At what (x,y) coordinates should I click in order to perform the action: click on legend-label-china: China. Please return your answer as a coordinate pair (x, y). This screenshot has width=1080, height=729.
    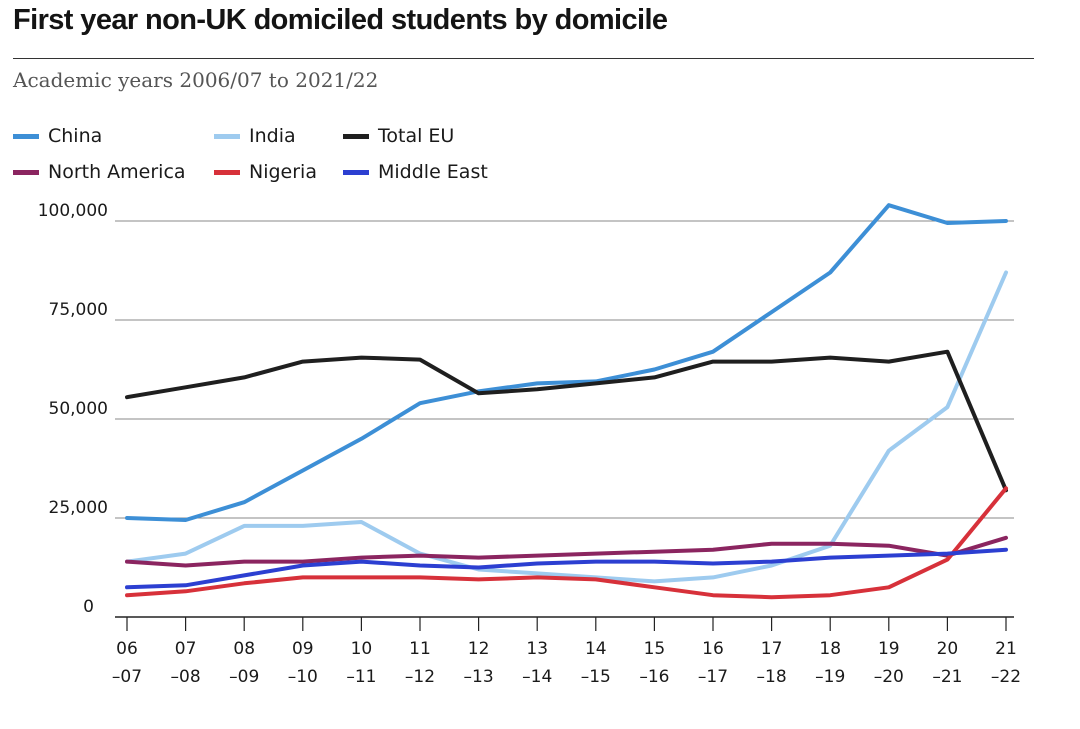
    Looking at the image, I should click on (75, 136).